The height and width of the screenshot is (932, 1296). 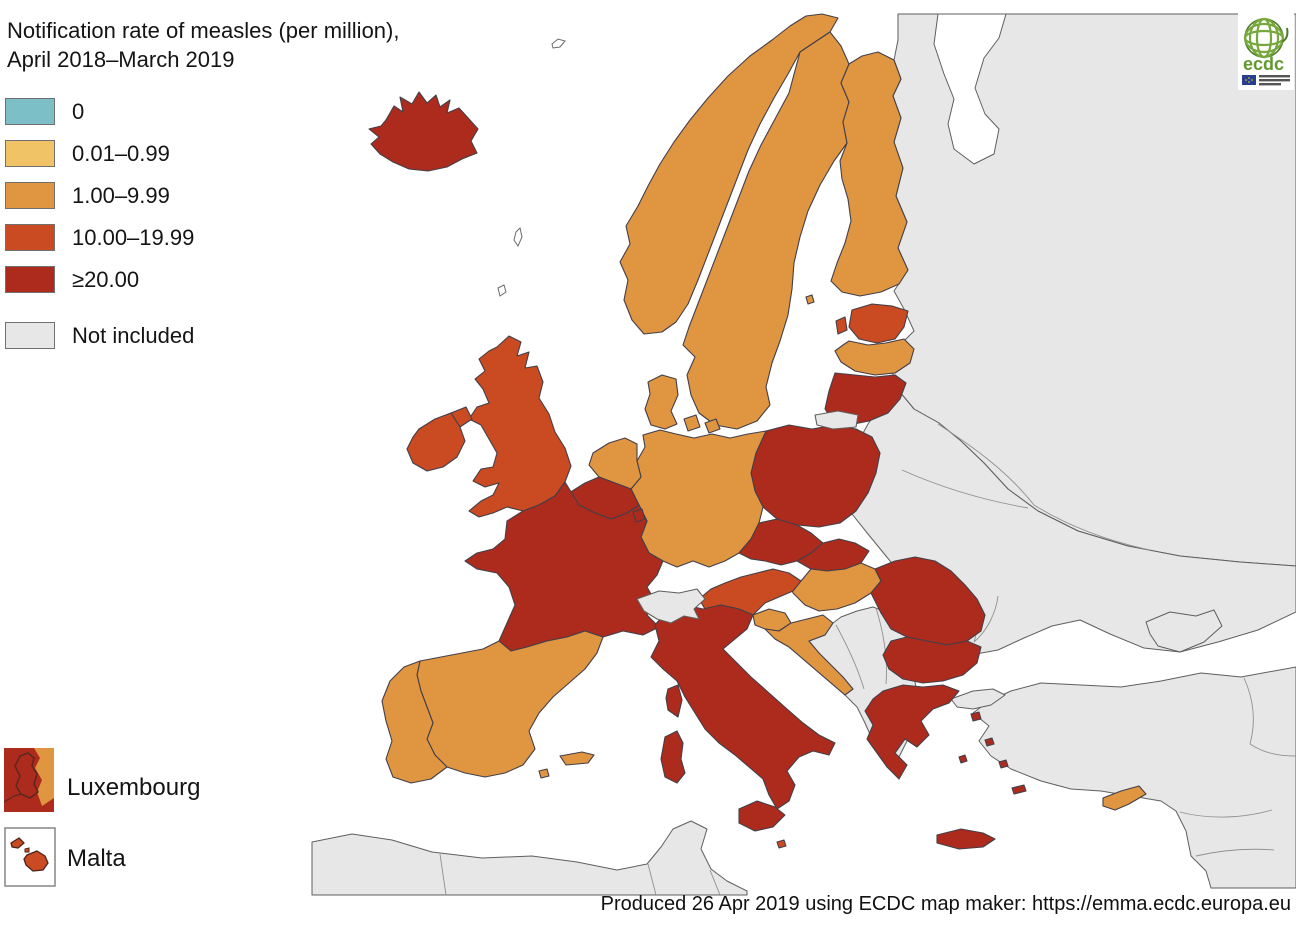 I want to click on country-croatia, so click(x=809, y=655).